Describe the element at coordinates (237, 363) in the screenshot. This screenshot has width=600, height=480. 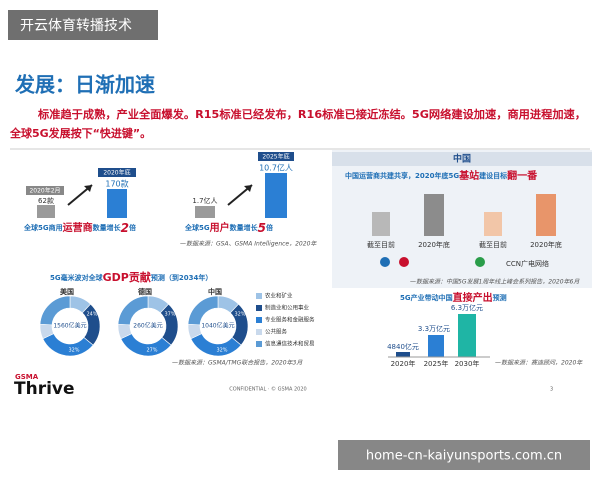
I see `source: —数据来源：GSMA/TMG联合报告，2020年3月` at that location.